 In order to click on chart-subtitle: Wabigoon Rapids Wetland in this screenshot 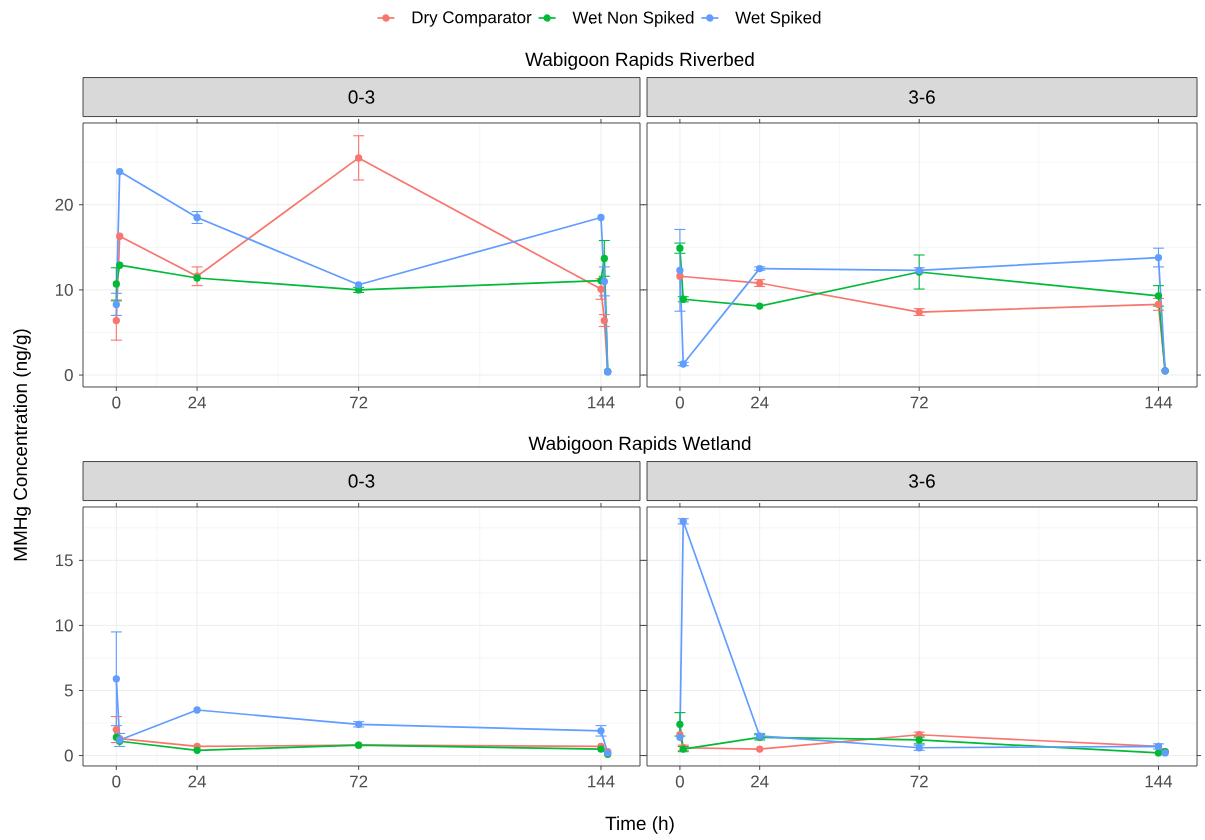, I will do `click(639, 445)`.